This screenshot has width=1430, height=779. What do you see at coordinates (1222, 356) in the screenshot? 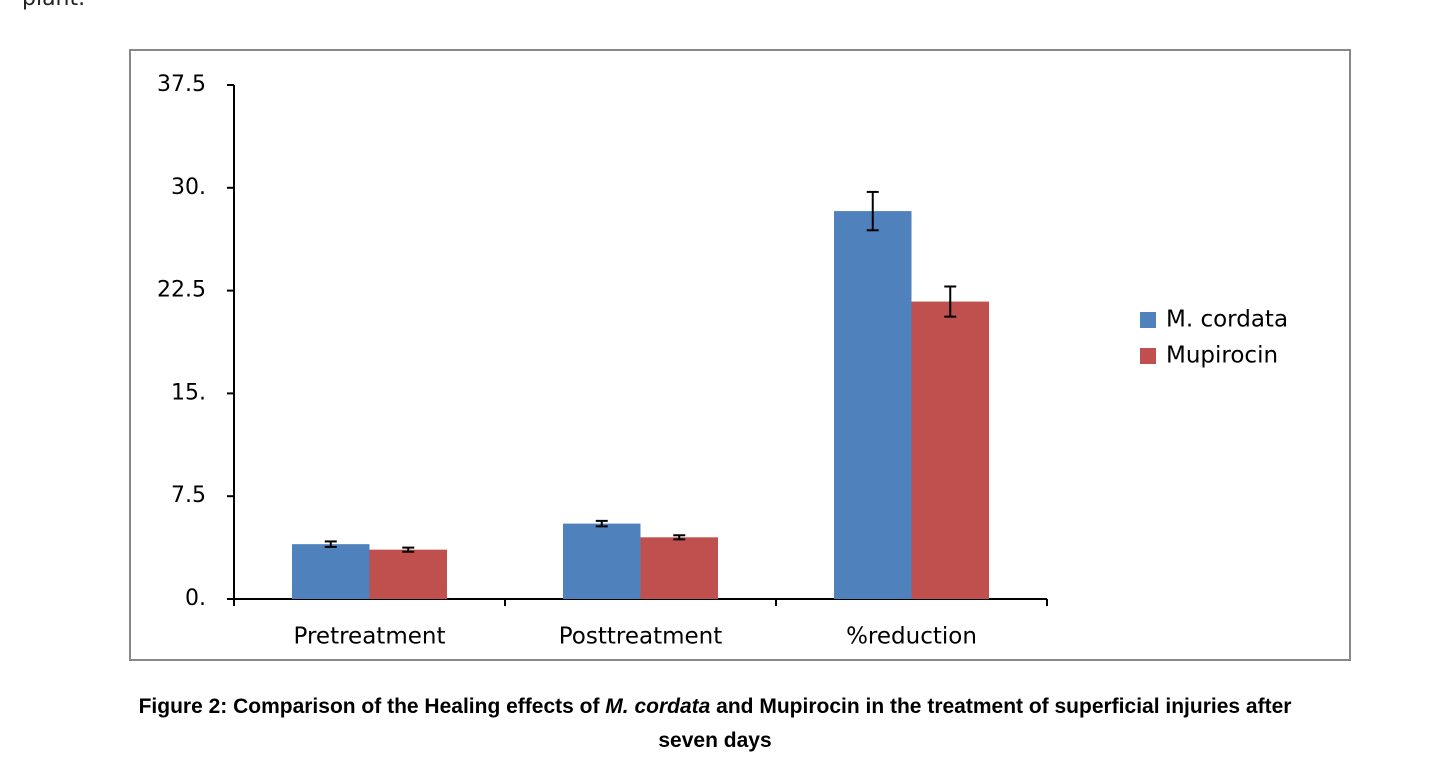
I see `legend-label: Mupirocin` at bounding box center [1222, 356].